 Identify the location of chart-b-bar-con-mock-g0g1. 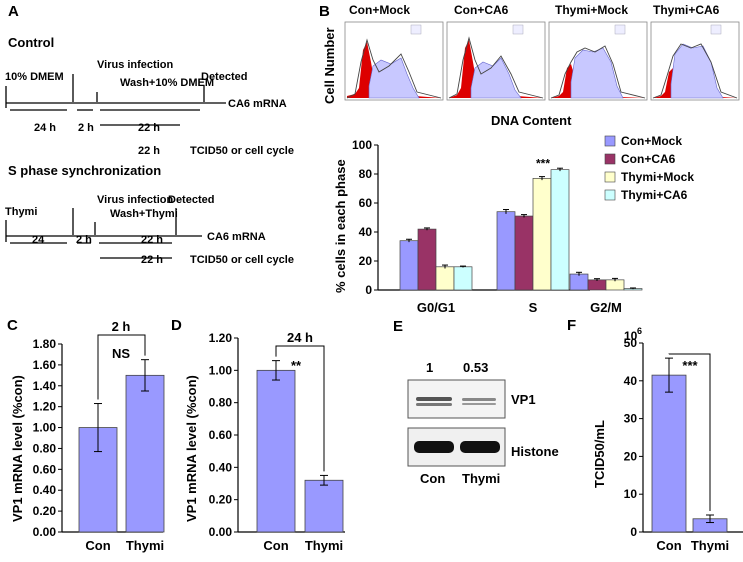
(409, 265).